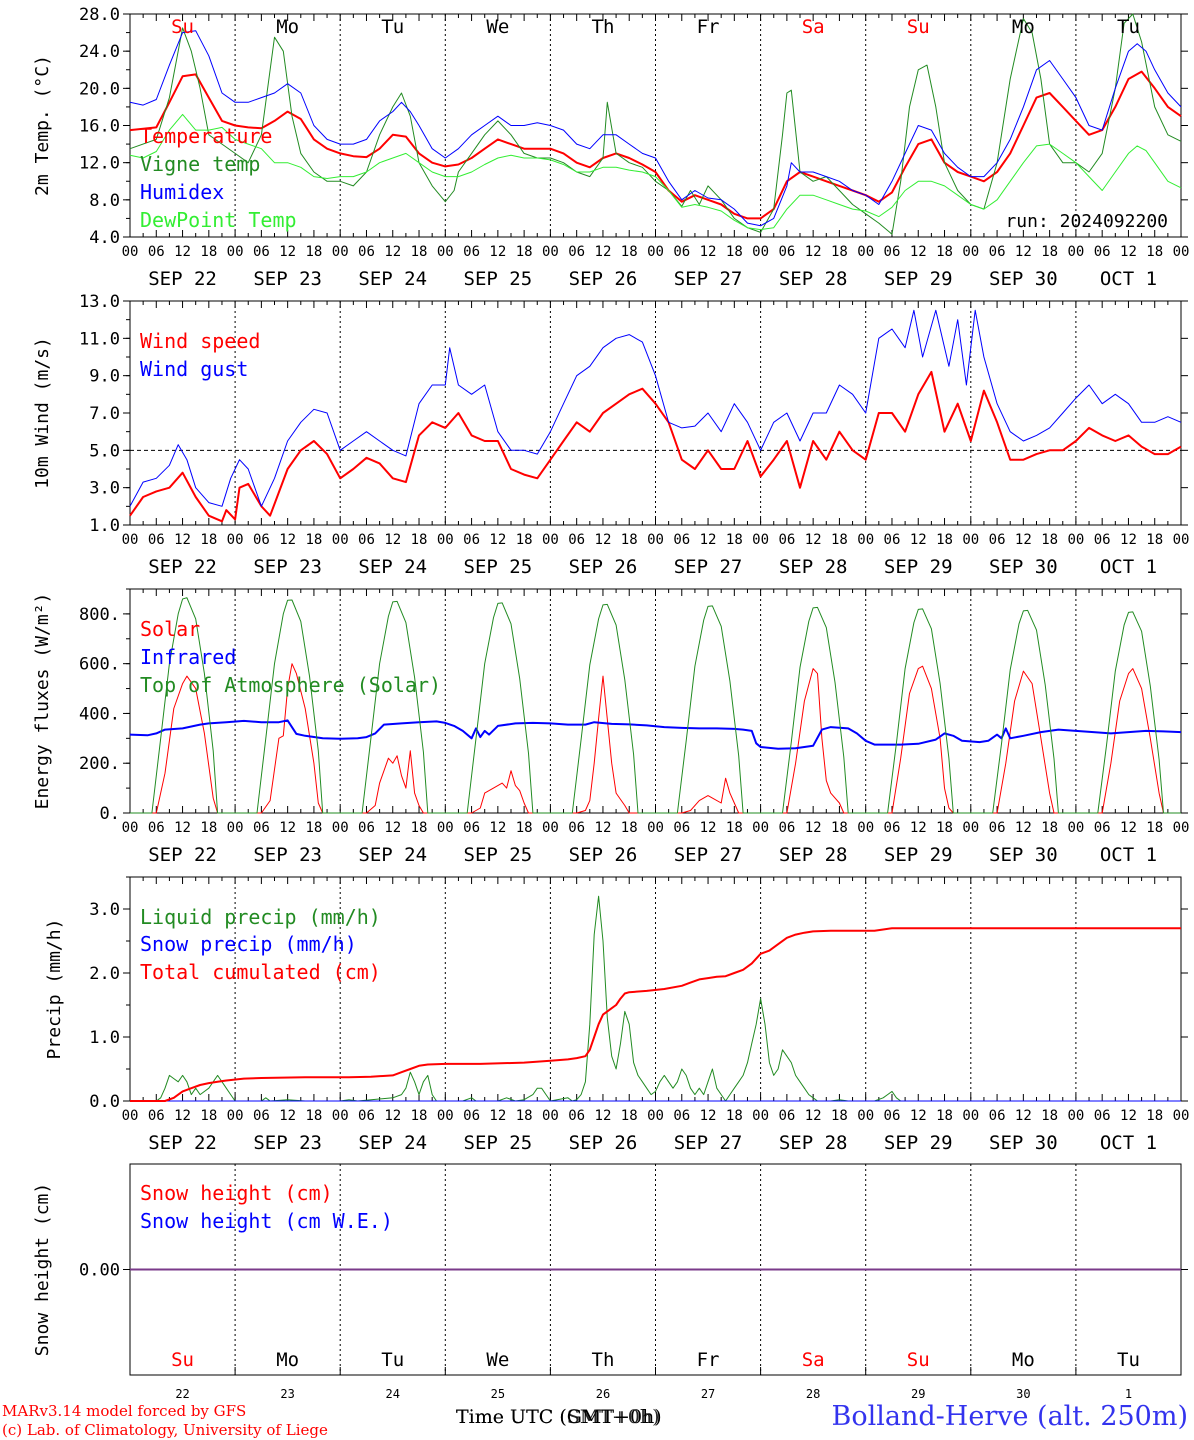 This screenshot has width=1194, height=1440. What do you see at coordinates (99, 1271) in the screenshot?
I see `y-tick-label: 0.00` at bounding box center [99, 1271].